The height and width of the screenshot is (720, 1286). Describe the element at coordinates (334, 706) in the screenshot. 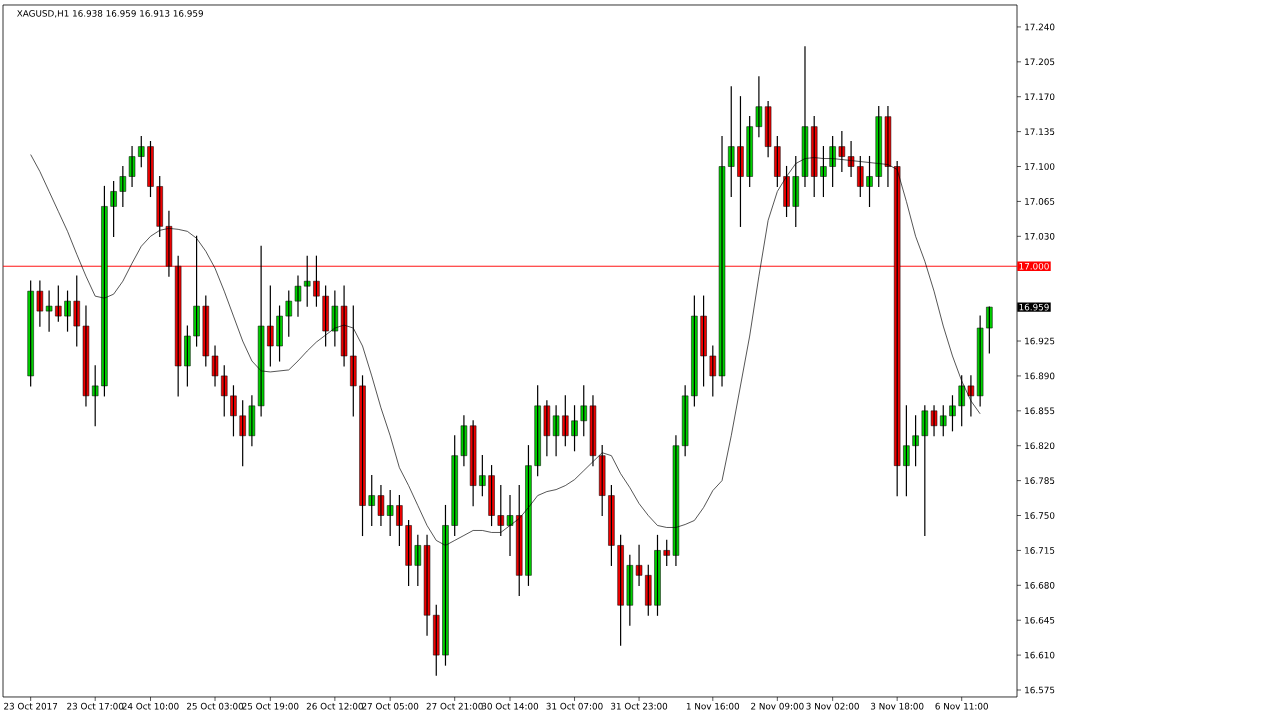

I see `x-tick-label: 26 Oct 12:00` at that location.